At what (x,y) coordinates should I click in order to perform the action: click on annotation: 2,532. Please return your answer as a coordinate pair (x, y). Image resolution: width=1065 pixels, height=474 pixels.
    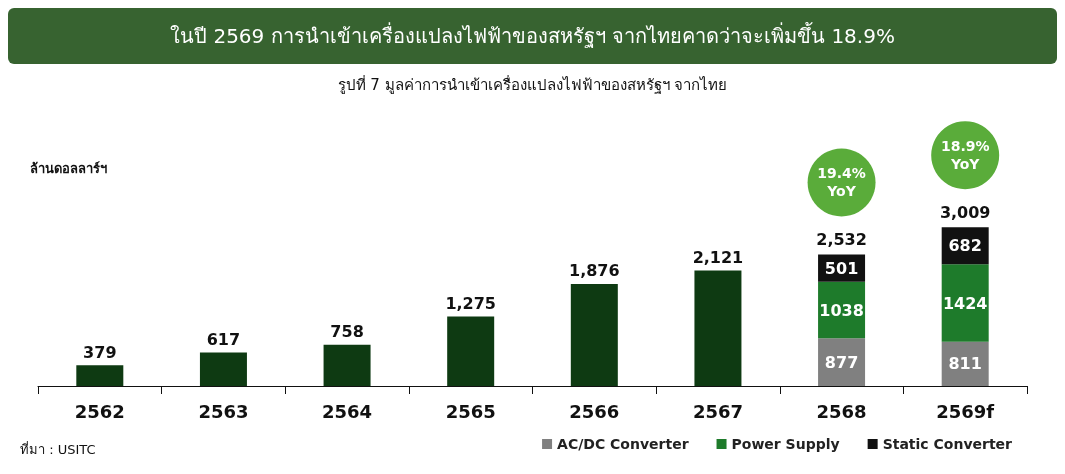
    Looking at the image, I should click on (841, 240).